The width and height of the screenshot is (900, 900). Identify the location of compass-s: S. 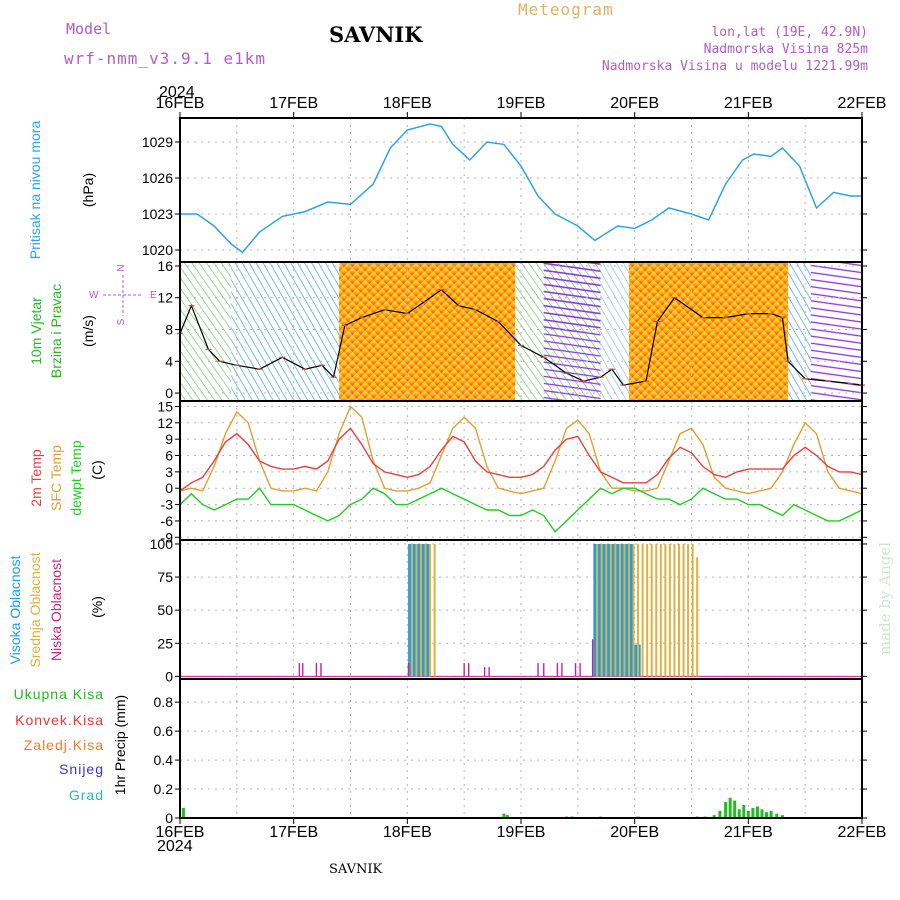
(121, 321).